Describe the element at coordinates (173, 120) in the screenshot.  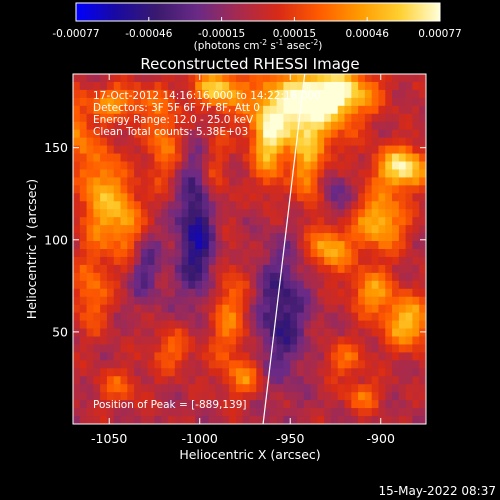
I see `annotation-energy-range: Energy Range: 12.0 - 25.0 keV` at that location.